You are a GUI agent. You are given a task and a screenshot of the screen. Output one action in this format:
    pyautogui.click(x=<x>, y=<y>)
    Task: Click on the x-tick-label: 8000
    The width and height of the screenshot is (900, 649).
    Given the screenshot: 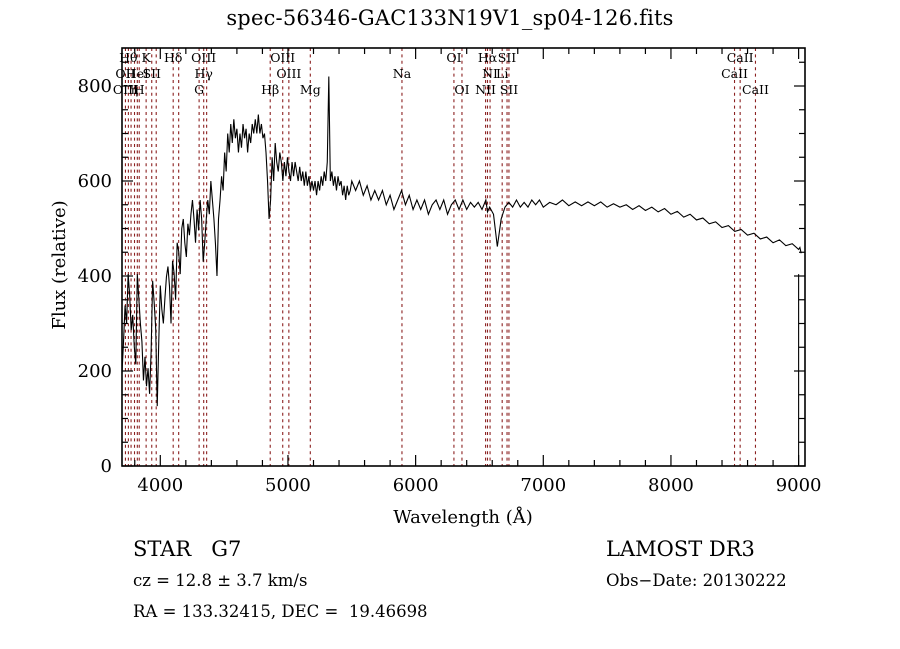 What is the action you would take?
    pyautogui.click(x=671, y=485)
    